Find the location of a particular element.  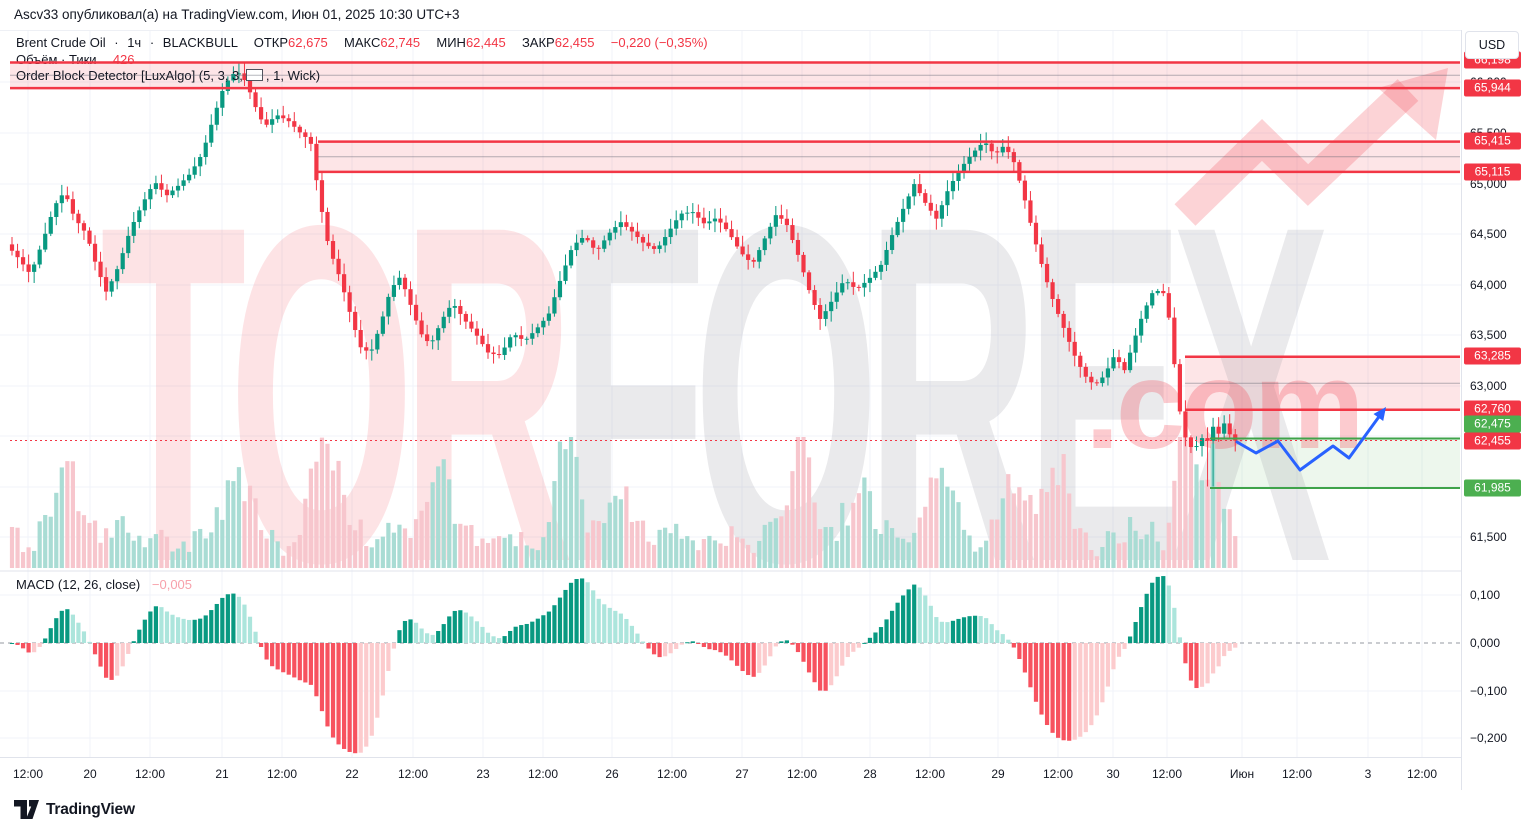

price-axis-label: 63,000 is located at coordinates (1488, 386).